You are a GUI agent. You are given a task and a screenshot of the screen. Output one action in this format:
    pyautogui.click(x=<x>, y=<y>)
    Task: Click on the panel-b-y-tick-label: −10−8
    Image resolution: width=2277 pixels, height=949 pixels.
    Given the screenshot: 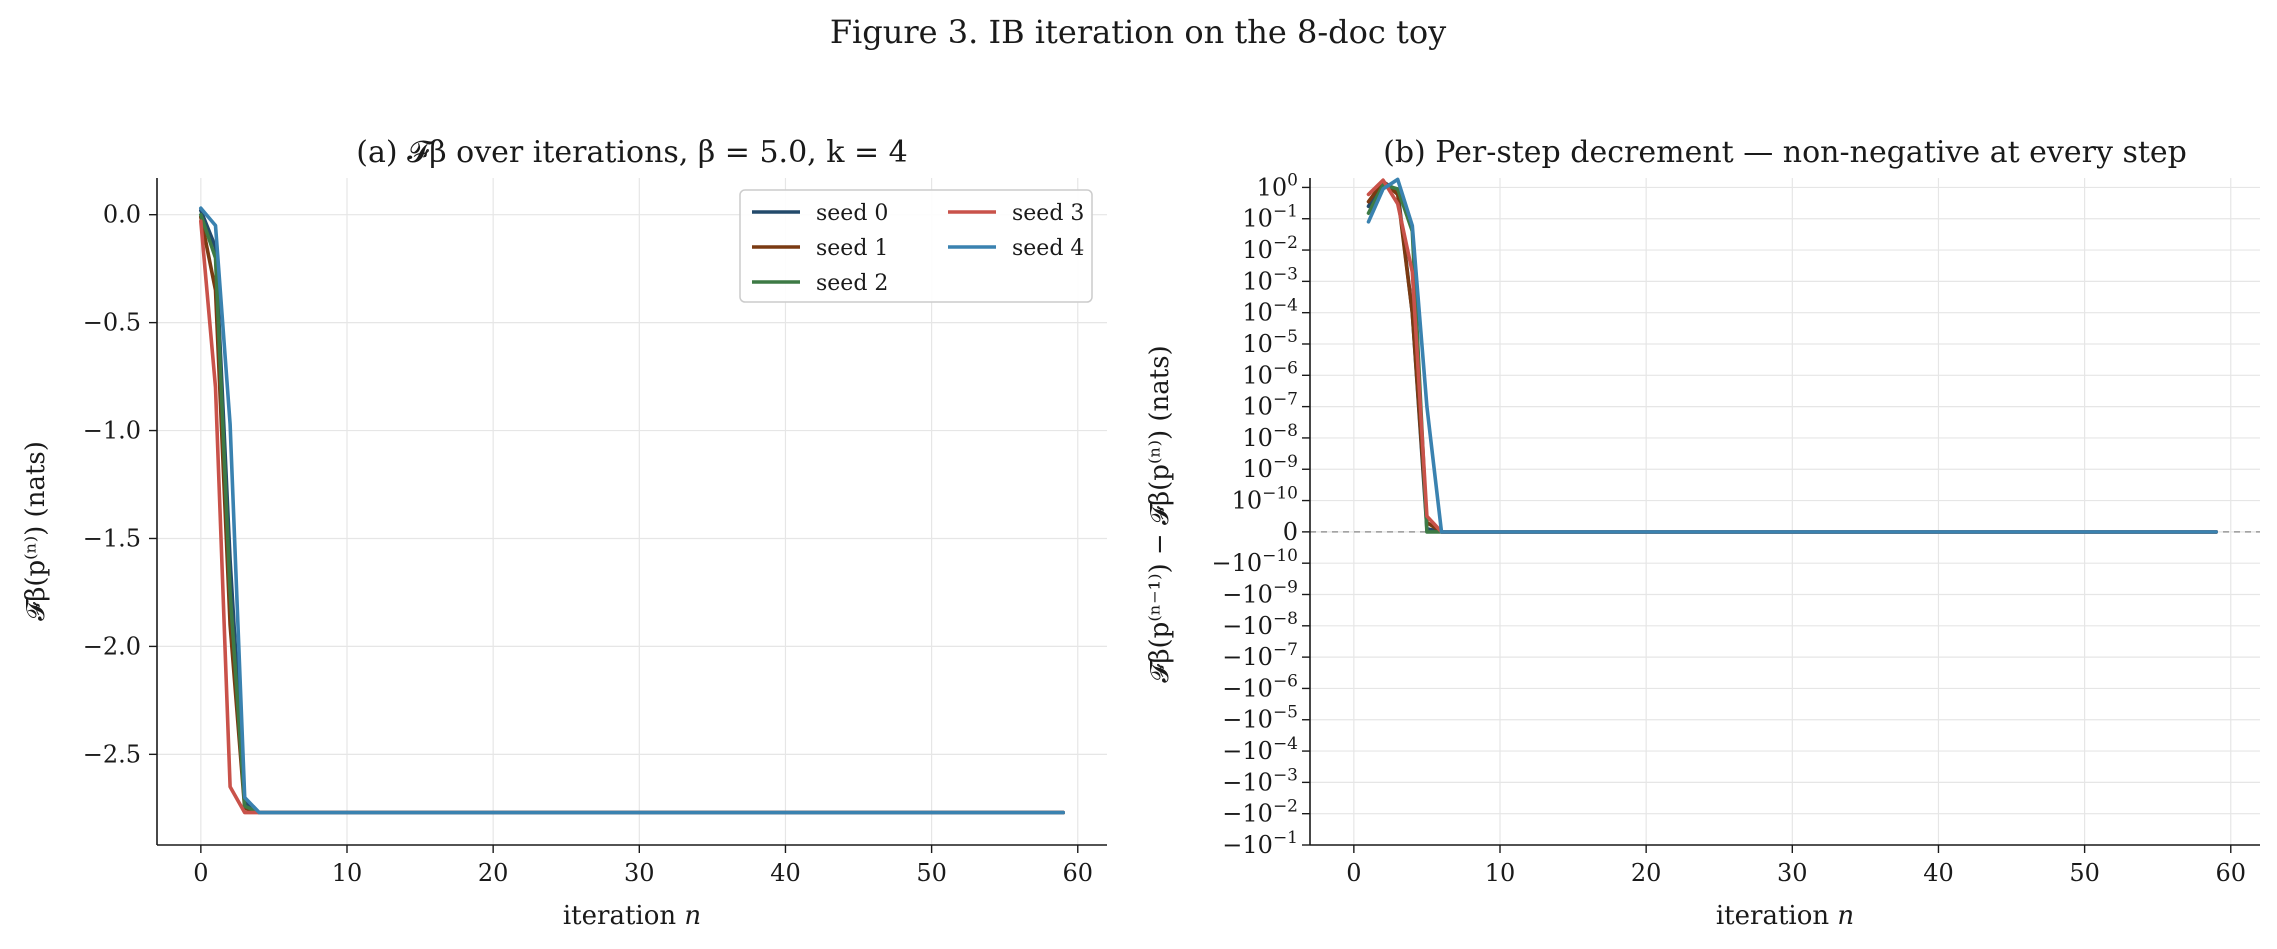 What is the action you would take?
    pyautogui.click(x=1260, y=624)
    